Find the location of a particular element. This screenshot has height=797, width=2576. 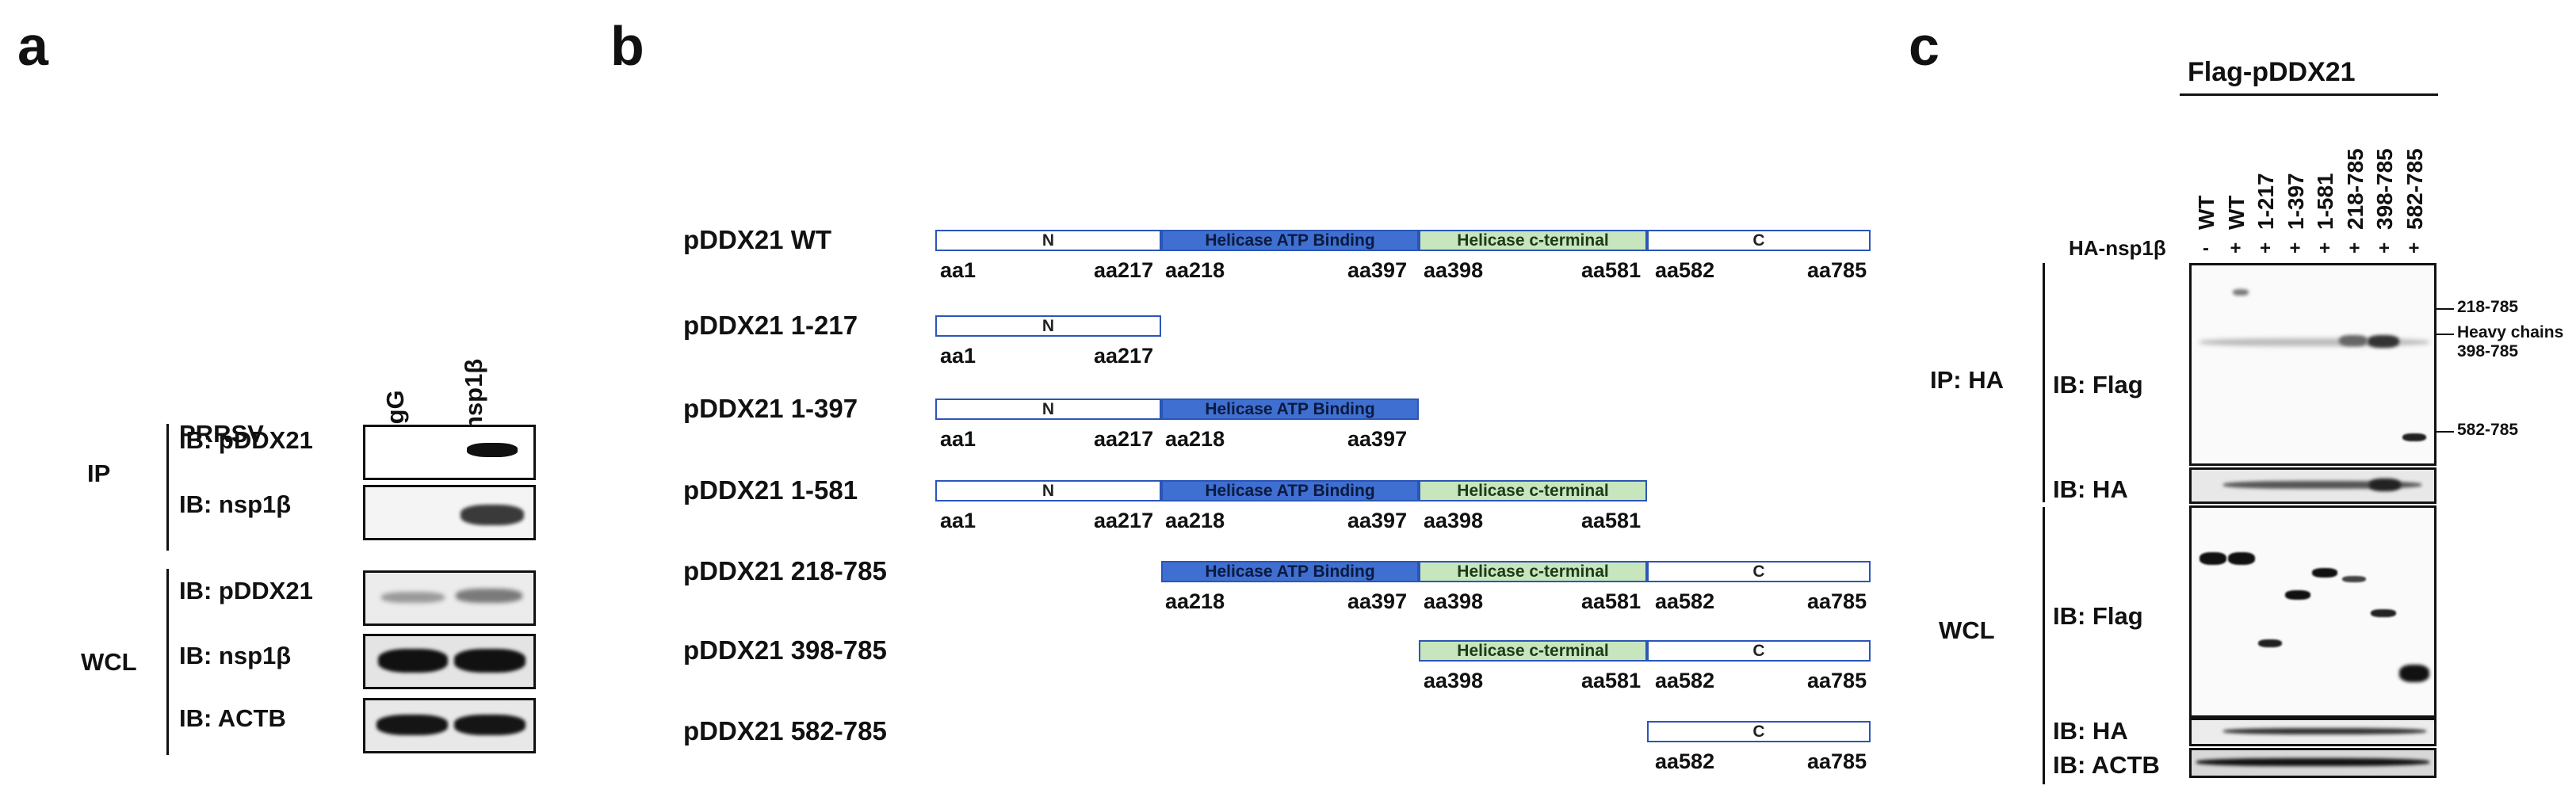

blot-label: IB: nsp1β is located at coordinates (235, 655).